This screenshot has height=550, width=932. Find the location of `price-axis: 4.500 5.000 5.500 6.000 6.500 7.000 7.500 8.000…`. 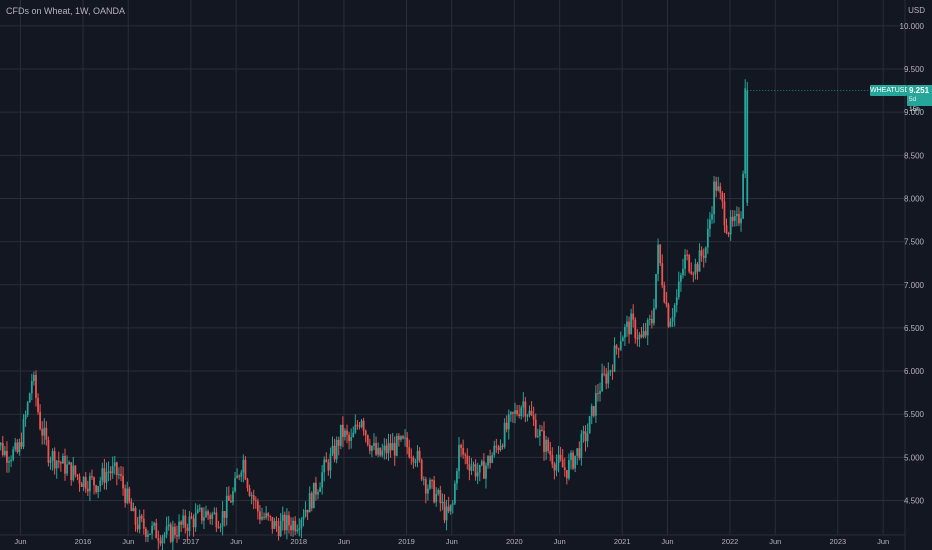

price-axis: 4.500 5.000 5.500 6.000 6.500 7.000 7.500 8.000… is located at coordinates (912, 264).